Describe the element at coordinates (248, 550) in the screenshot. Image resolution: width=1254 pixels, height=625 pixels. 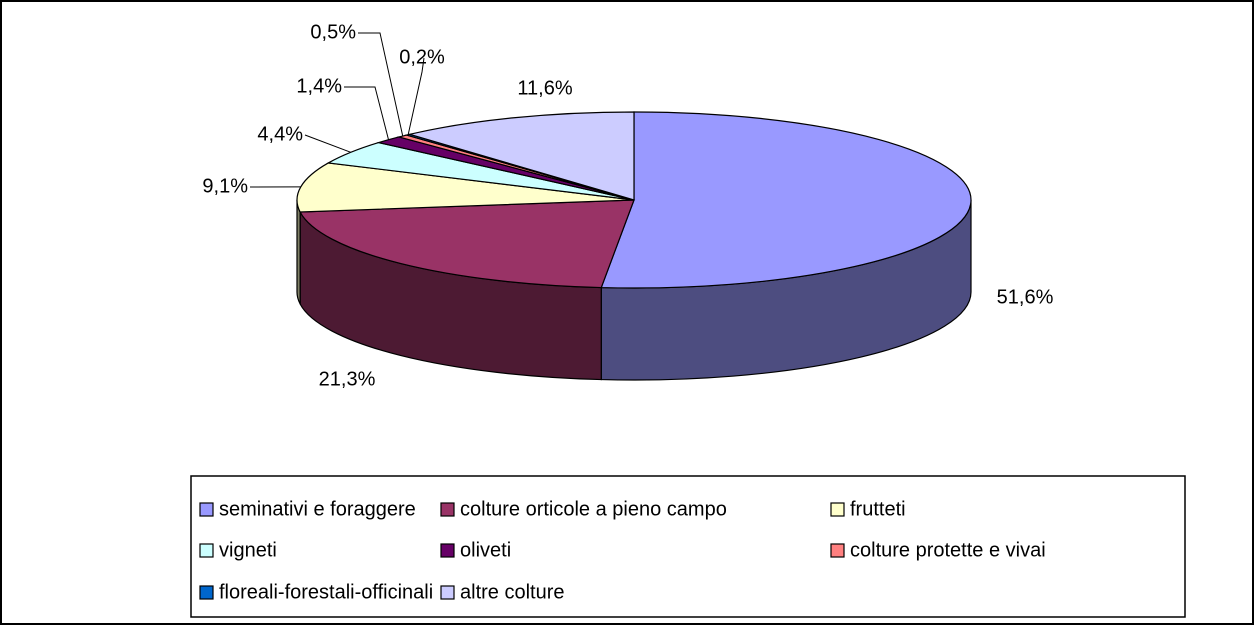
I see `legend-label: vigneti` at that location.